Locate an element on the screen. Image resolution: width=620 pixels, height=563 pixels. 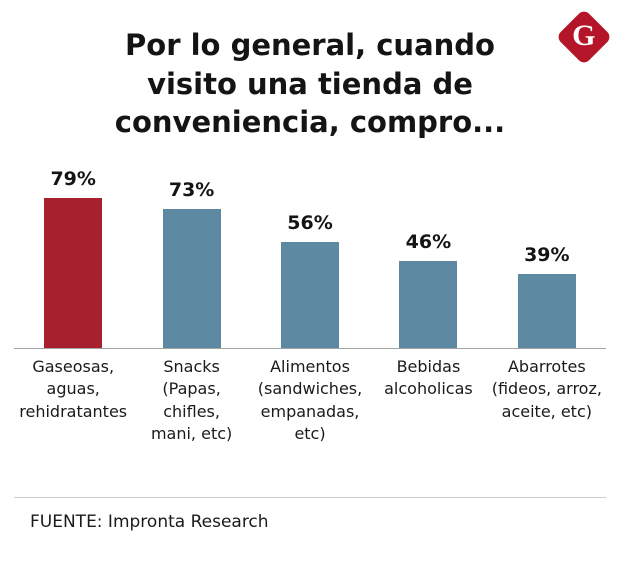
category-label: Alimentos (sandwiches, empanadas, etc) is located at coordinates (310, 400).